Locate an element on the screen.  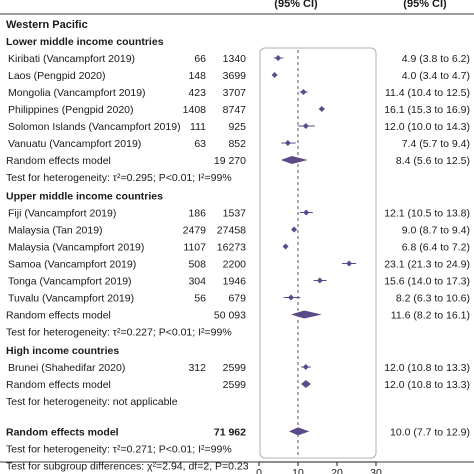
study-total: 925 is located at coordinates (237, 127).